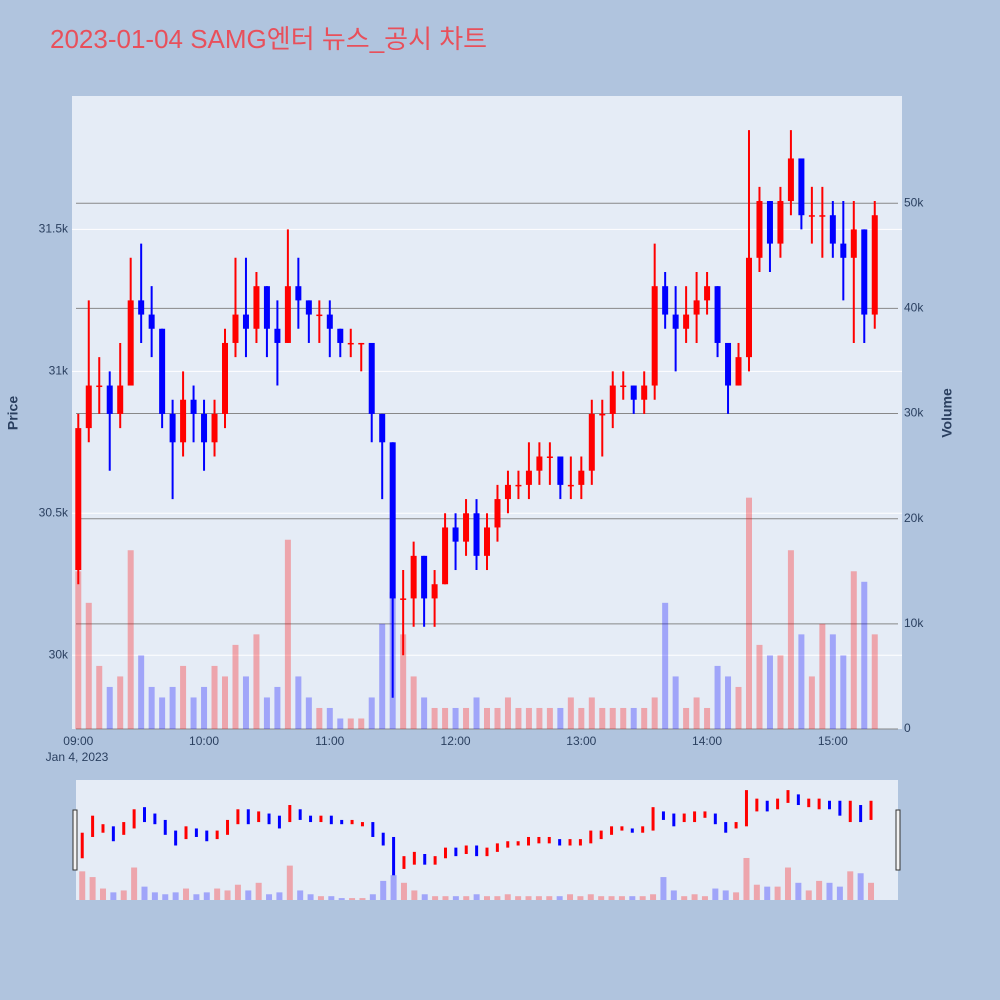  Describe the element at coordinates (59, 654) in the screenshot. I see `y-tick-label: 30k` at that location.